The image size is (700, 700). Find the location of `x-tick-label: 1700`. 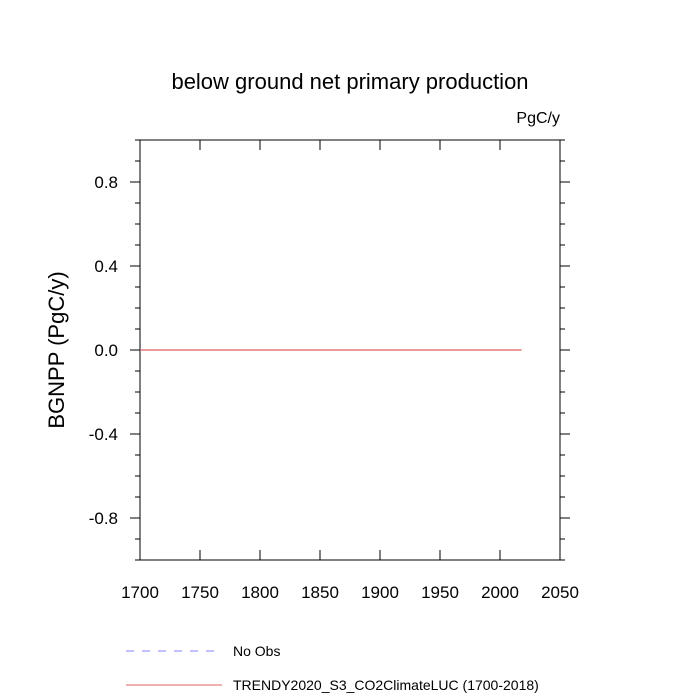

x-tick-label: 1700 is located at coordinates (140, 592).